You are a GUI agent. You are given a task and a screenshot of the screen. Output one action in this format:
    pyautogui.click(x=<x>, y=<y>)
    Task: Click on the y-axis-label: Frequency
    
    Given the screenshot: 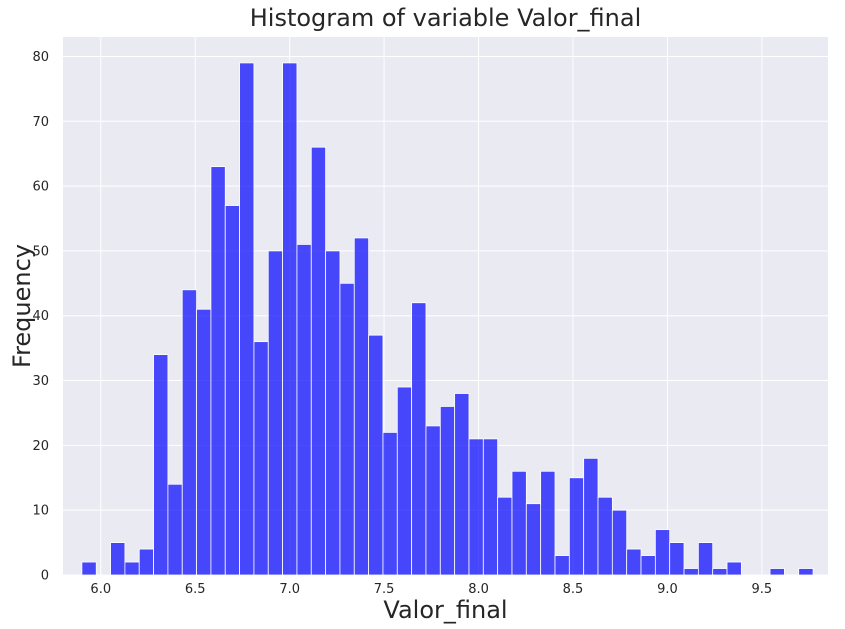 What is the action you would take?
    pyautogui.click(x=22, y=306)
    